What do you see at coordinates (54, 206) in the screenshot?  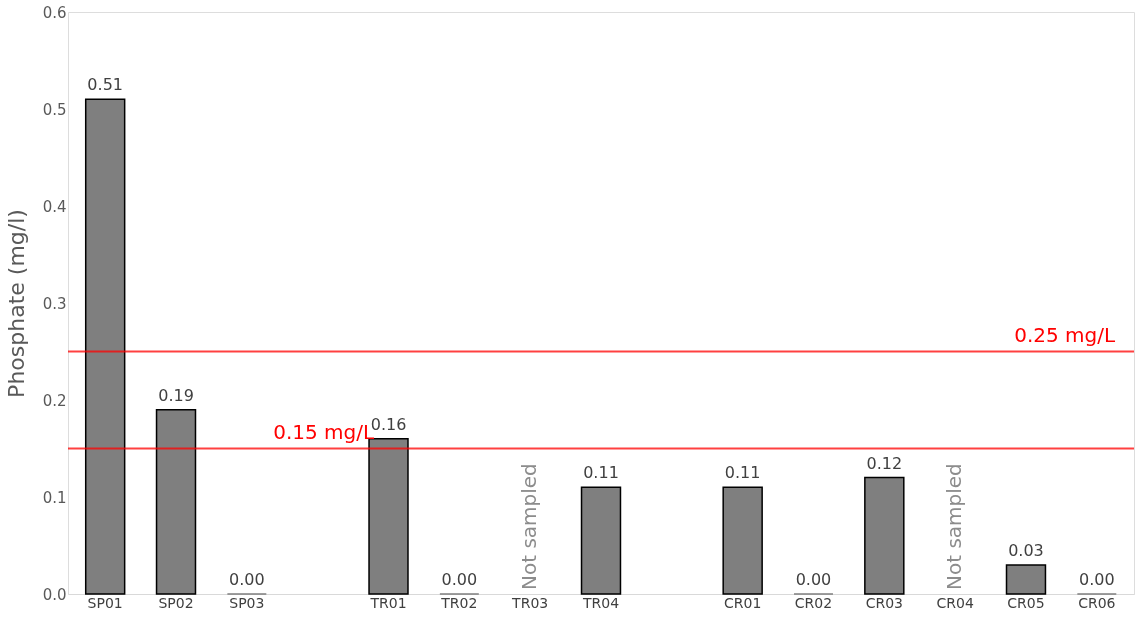 I see `y-tick-label: 0.4` at bounding box center [54, 206].